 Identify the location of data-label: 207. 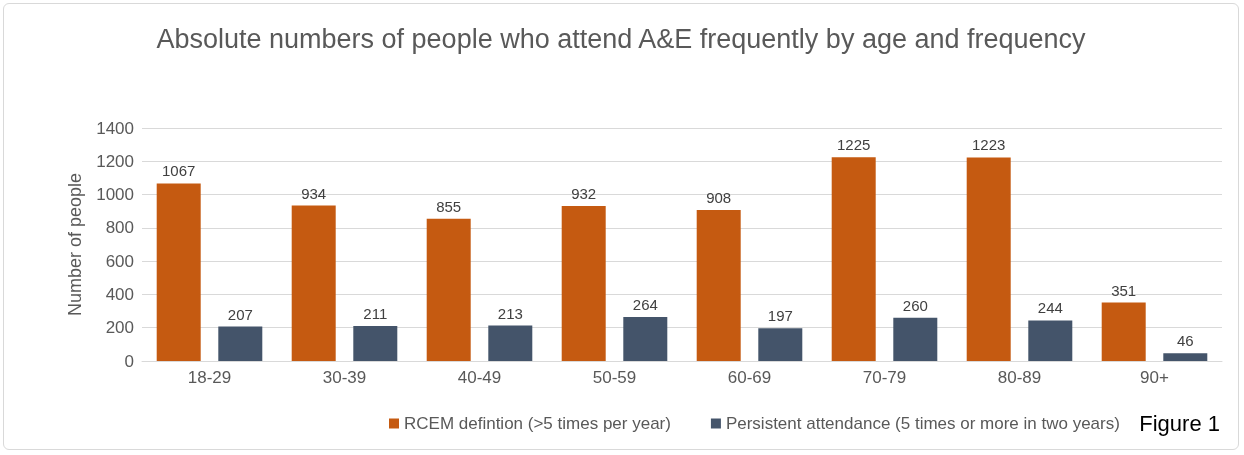
(240, 314).